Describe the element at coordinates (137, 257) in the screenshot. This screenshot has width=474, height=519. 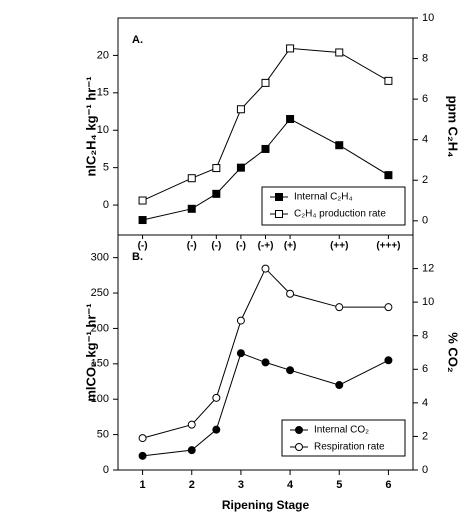
I see `panel-label: B.` at that location.